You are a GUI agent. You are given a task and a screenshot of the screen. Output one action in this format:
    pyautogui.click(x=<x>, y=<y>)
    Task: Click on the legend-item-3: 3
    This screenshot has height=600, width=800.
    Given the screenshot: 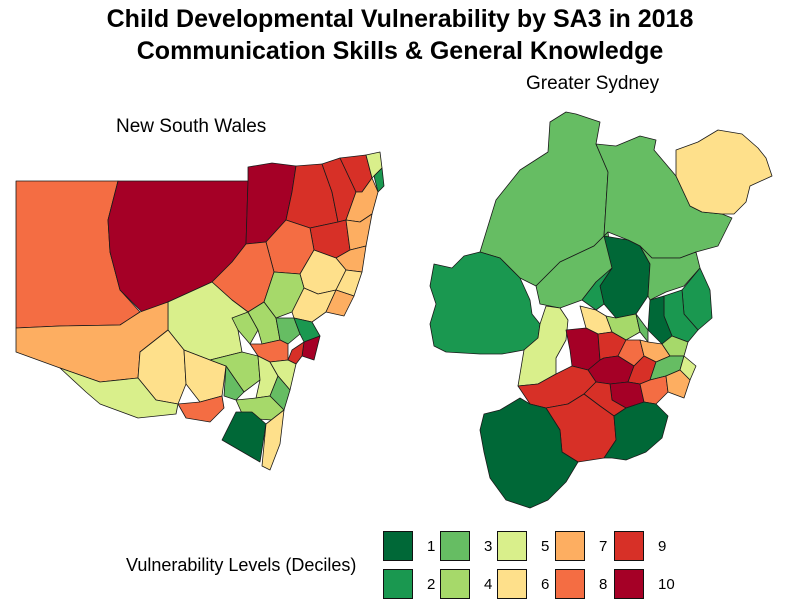 What is the action you would take?
    pyautogui.click(x=466, y=546)
    